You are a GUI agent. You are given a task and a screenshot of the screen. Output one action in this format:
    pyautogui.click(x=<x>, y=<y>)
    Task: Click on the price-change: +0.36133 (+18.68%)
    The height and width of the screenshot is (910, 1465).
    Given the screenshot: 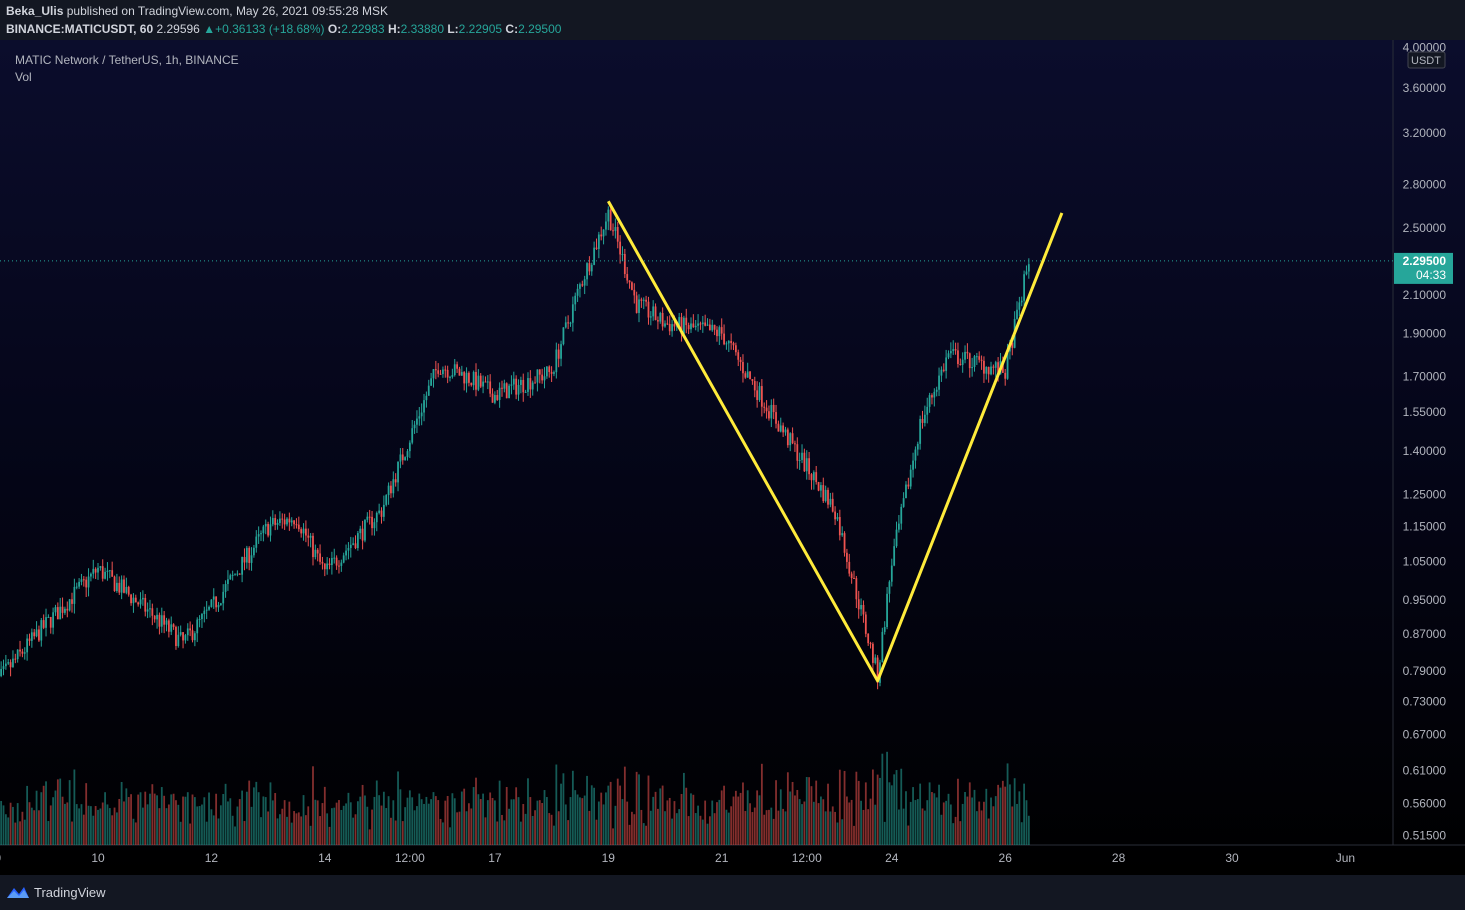 What is the action you would take?
    pyautogui.click(x=270, y=29)
    